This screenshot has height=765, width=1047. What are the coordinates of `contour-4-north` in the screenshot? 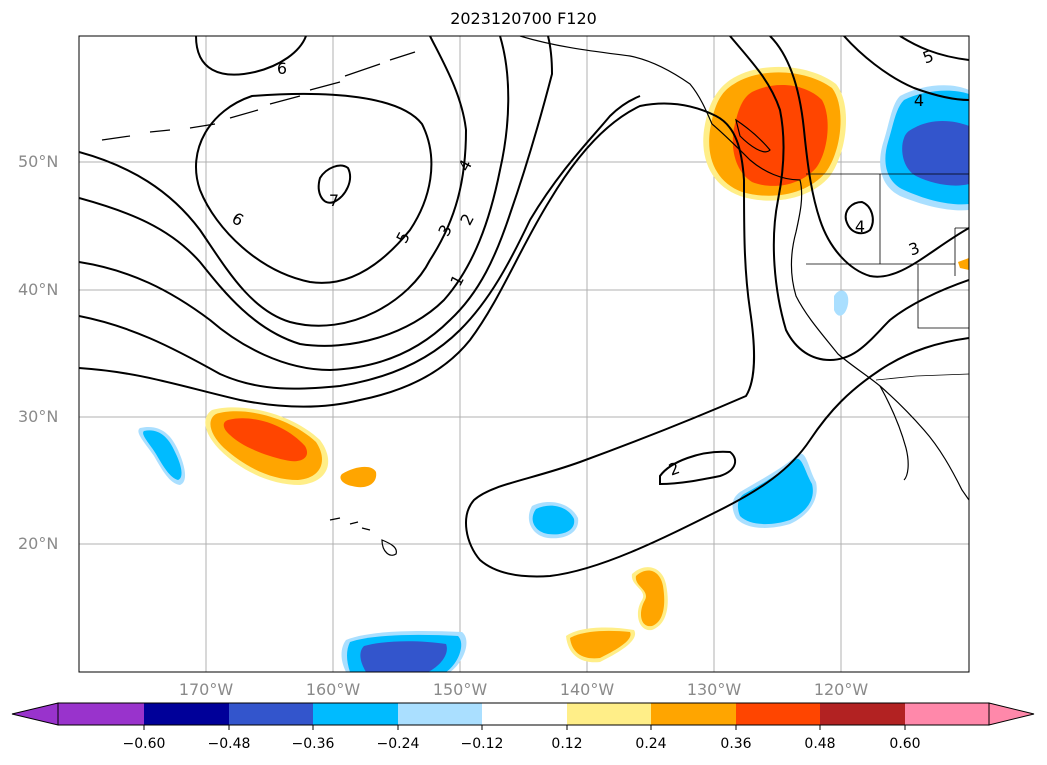 It's located at (906, 68).